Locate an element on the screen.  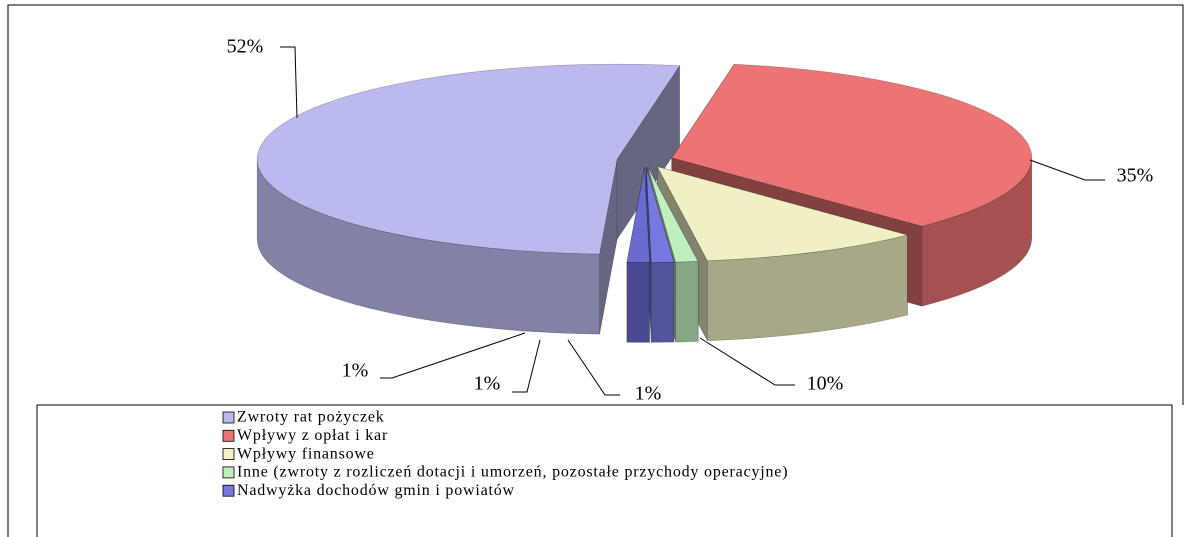
data-label: 10% is located at coordinates (825, 384).